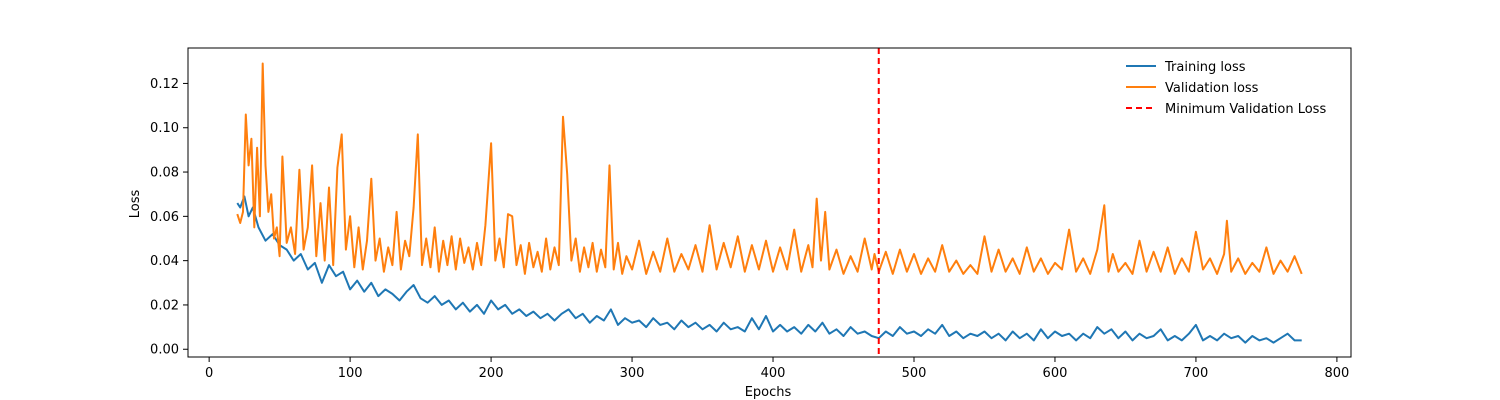  Describe the element at coordinates (164, 128) in the screenshot. I see `y-tick-label: 0.10` at that location.